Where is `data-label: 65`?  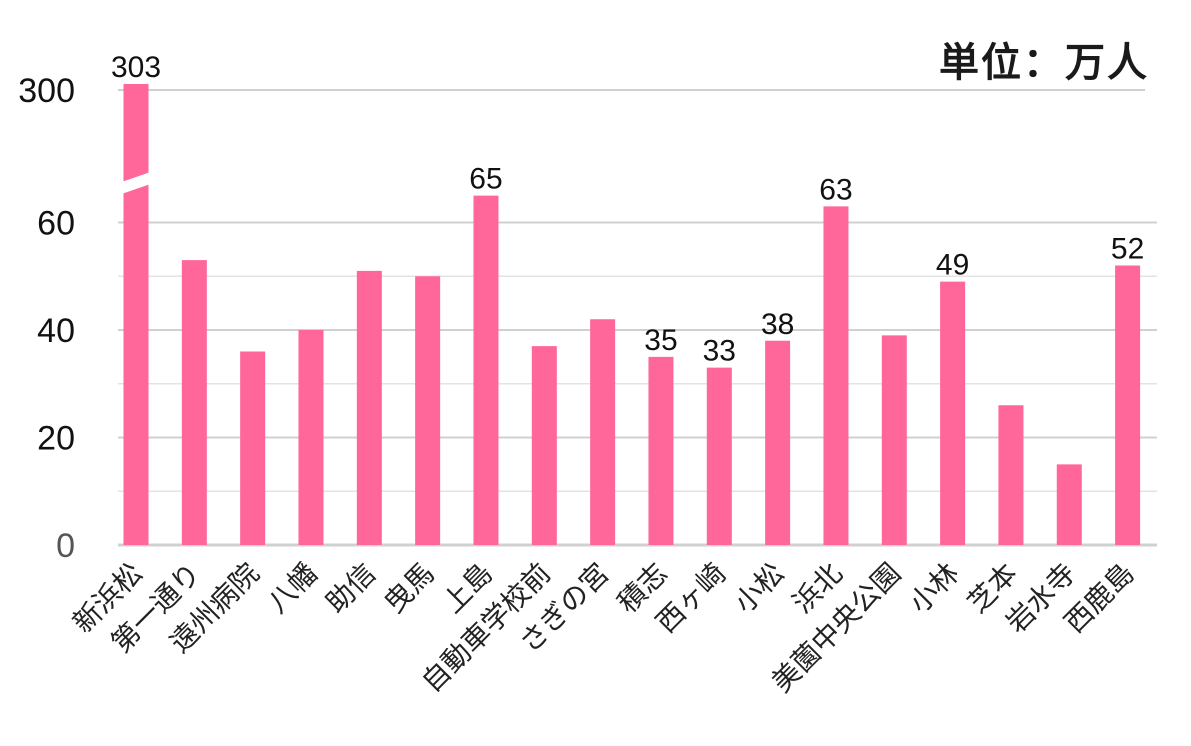 data-label: 65 is located at coordinates (485, 179).